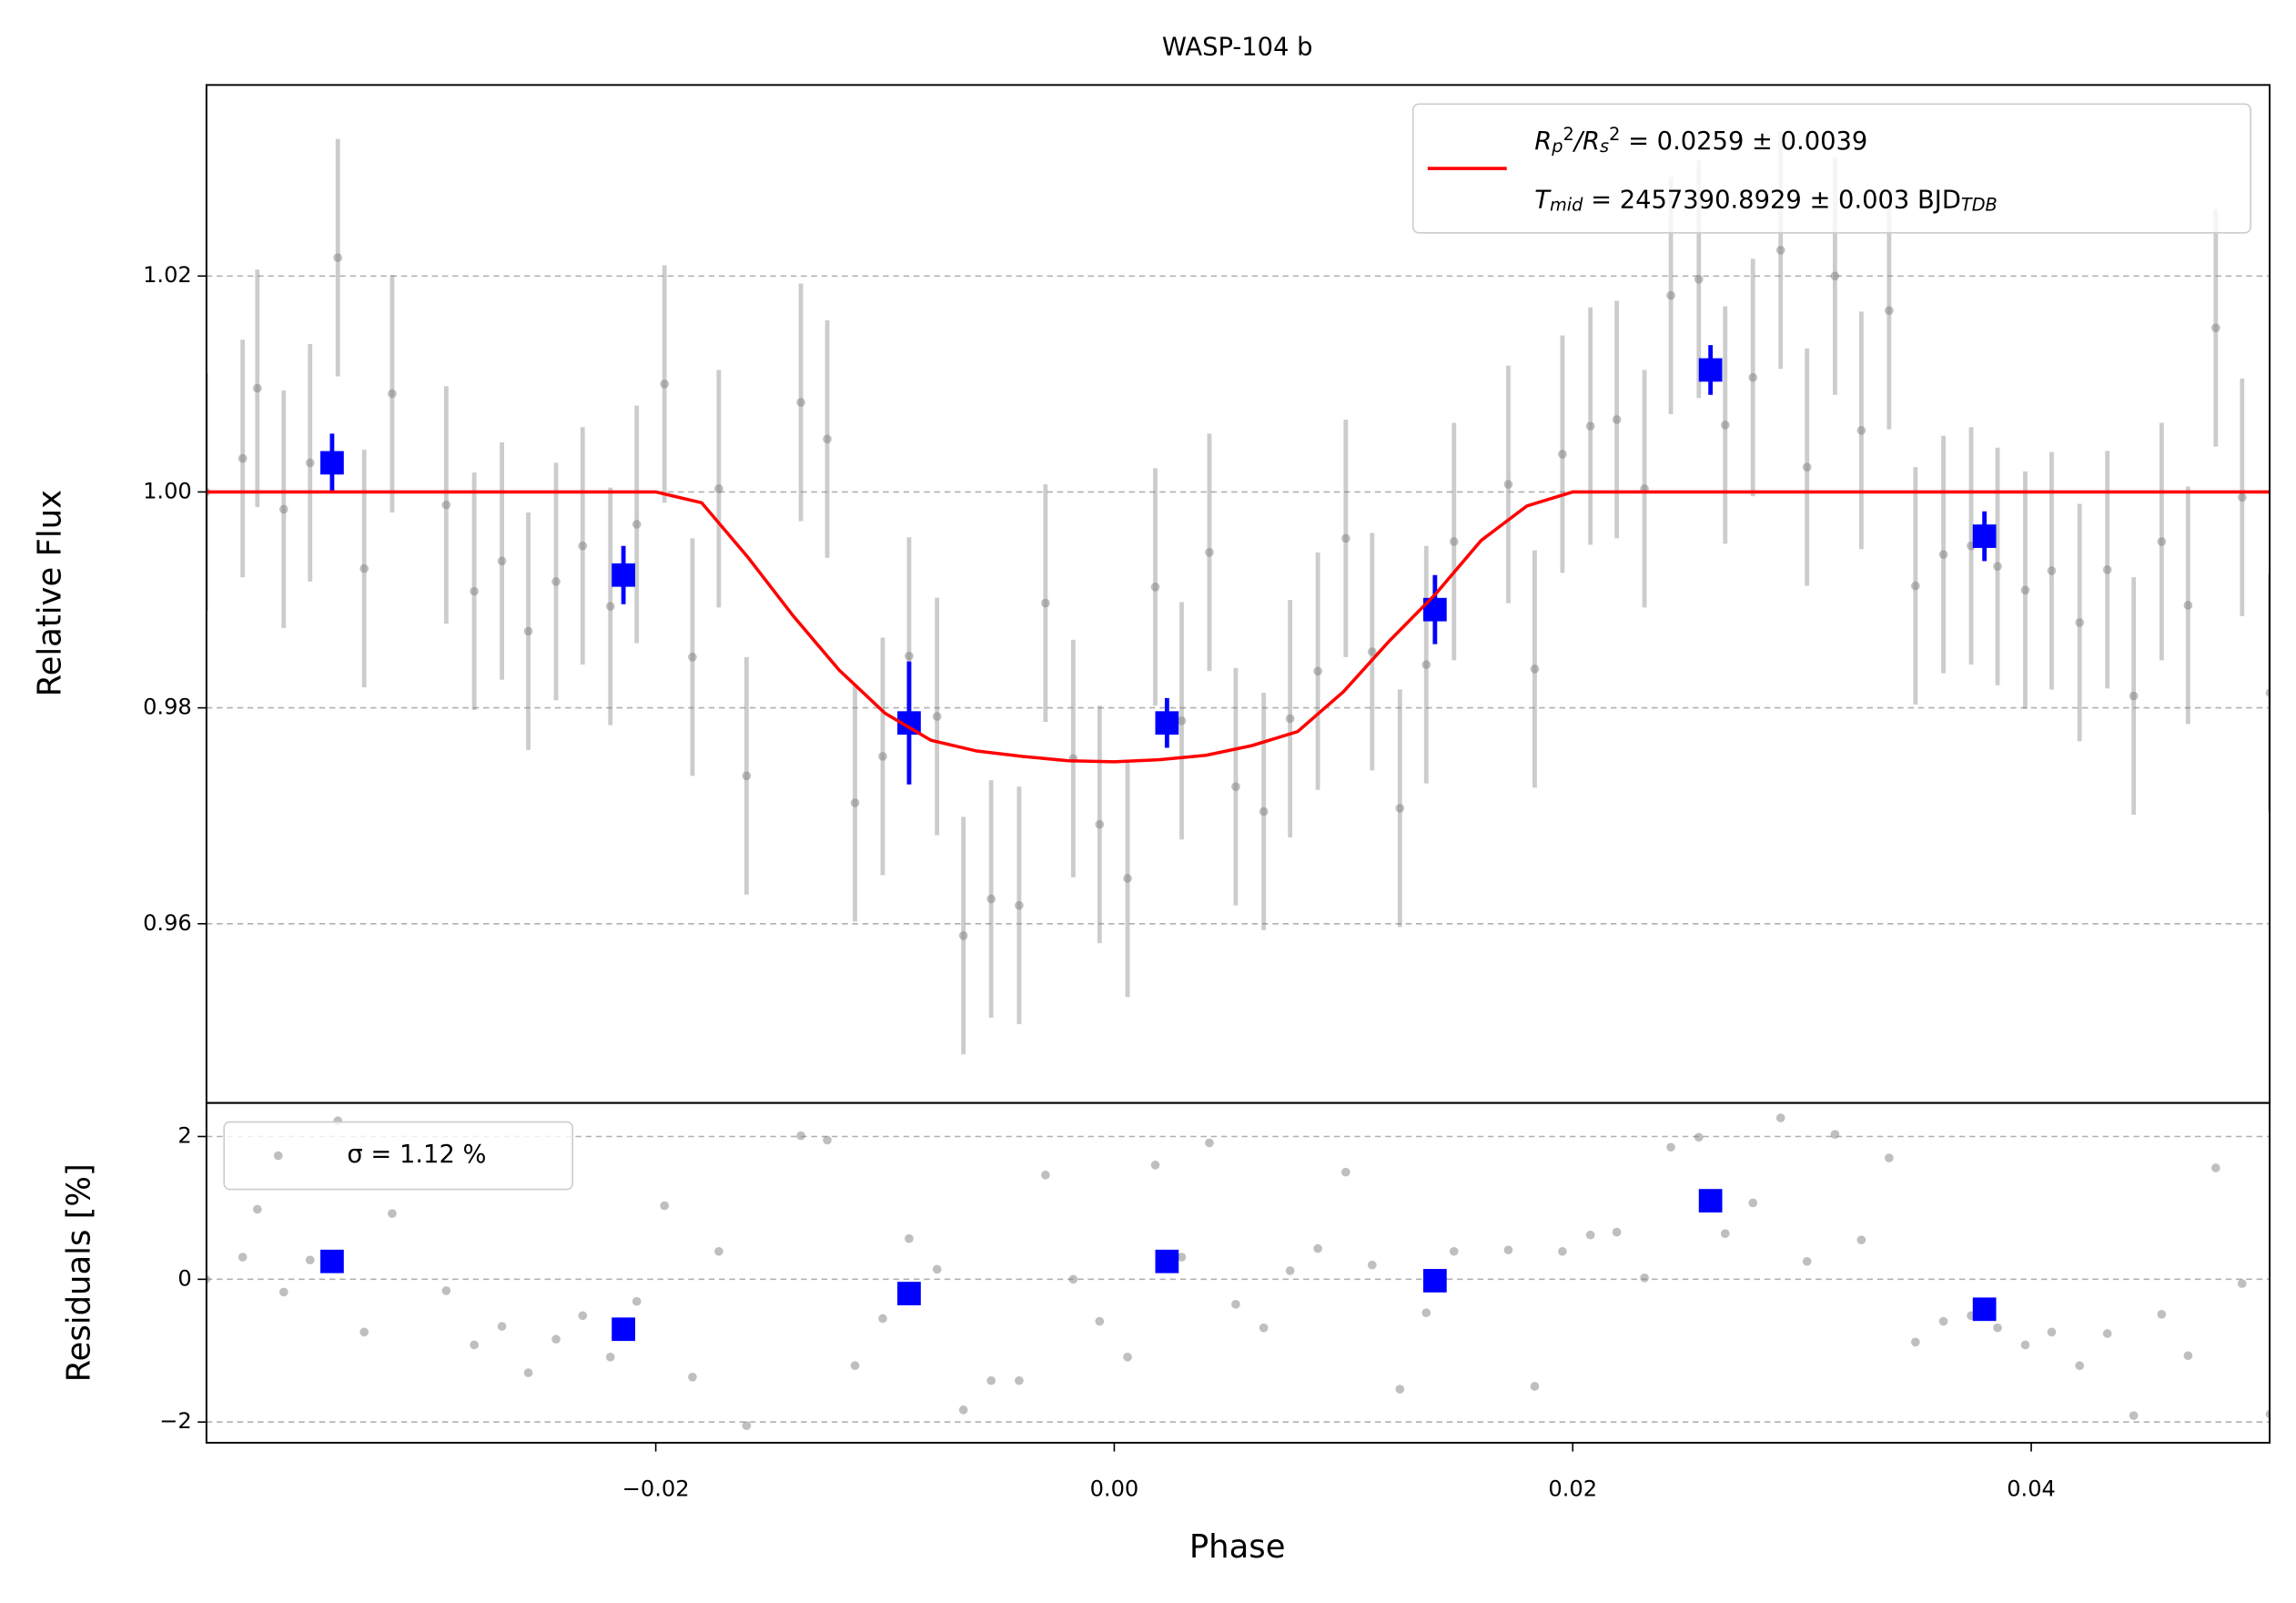 This screenshot has height=1603, width=2296. I want to click on legend-label: Tmid = 2457390.8929 ± 0.003 BJDTDB, so click(1766, 201).